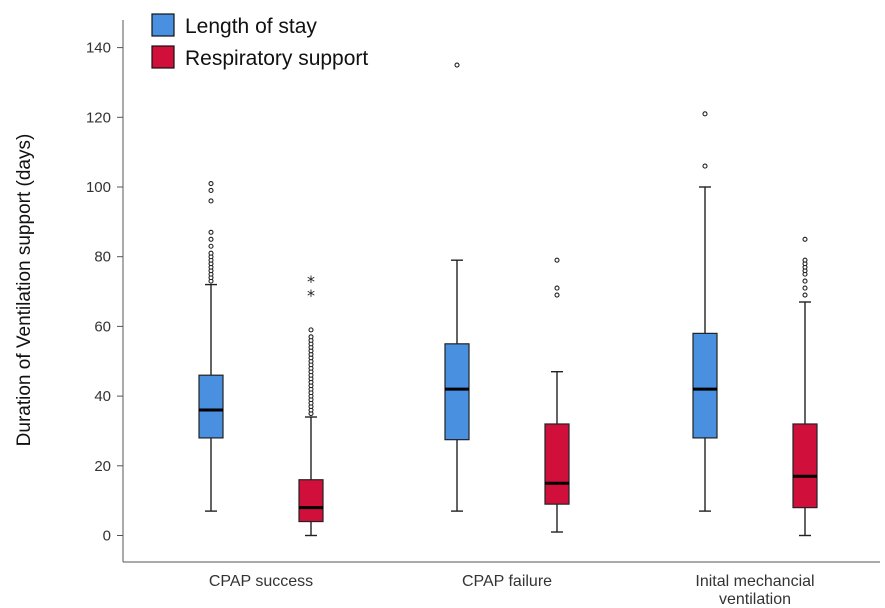 The width and height of the screenshot is (885, 608). Describe the element at coordinates (755, 599) in the screenshot. I see `x-category-label: ventilation` at that location.